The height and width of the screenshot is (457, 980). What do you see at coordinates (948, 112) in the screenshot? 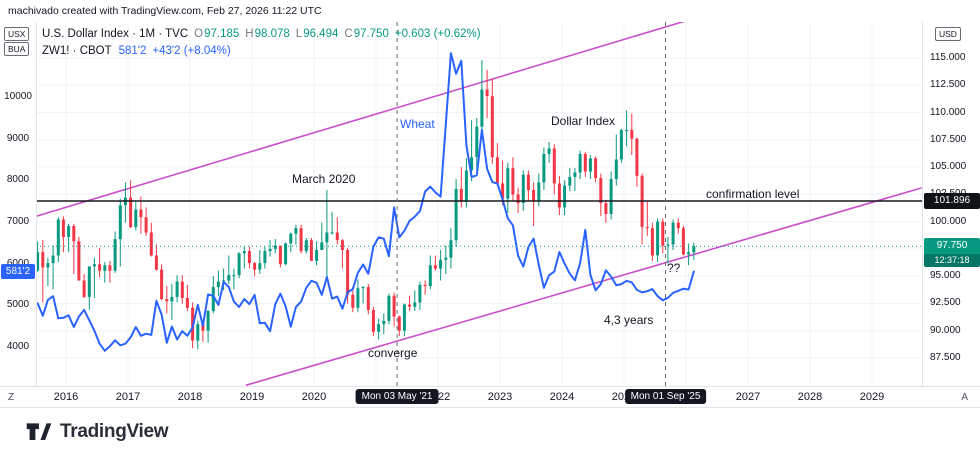
I see `right-axis-tick: 110.000` at bounding box center [948, 112].